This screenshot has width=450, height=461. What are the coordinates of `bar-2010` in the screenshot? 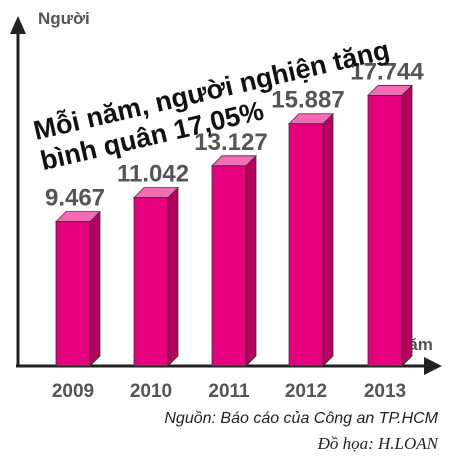 It's located at (151, 282).